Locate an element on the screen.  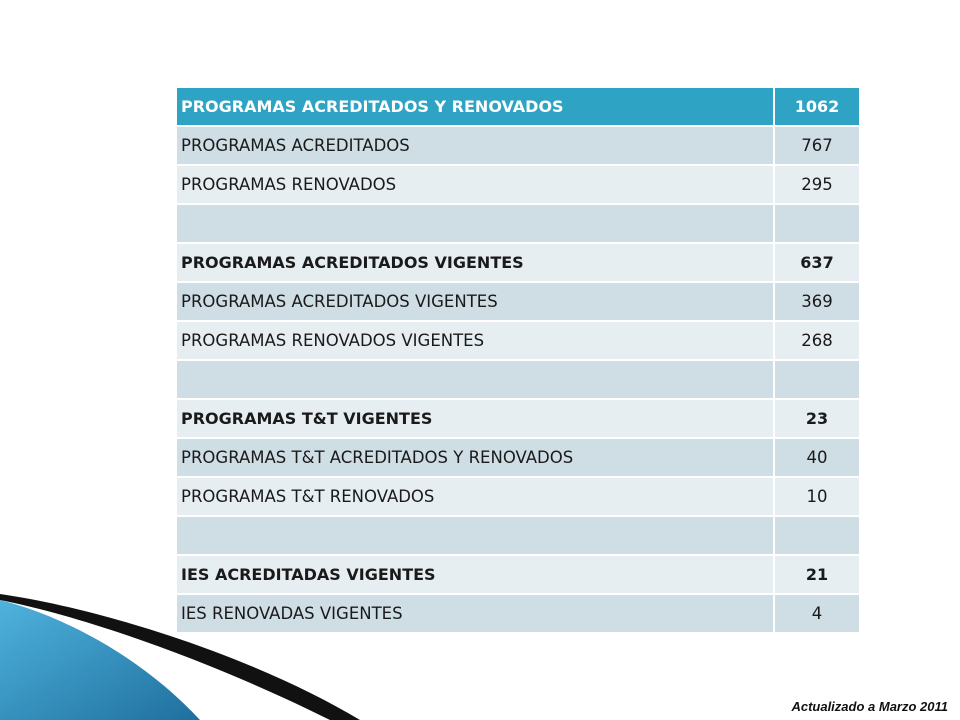
row-value: 4 is located at coordinates (816, 614).